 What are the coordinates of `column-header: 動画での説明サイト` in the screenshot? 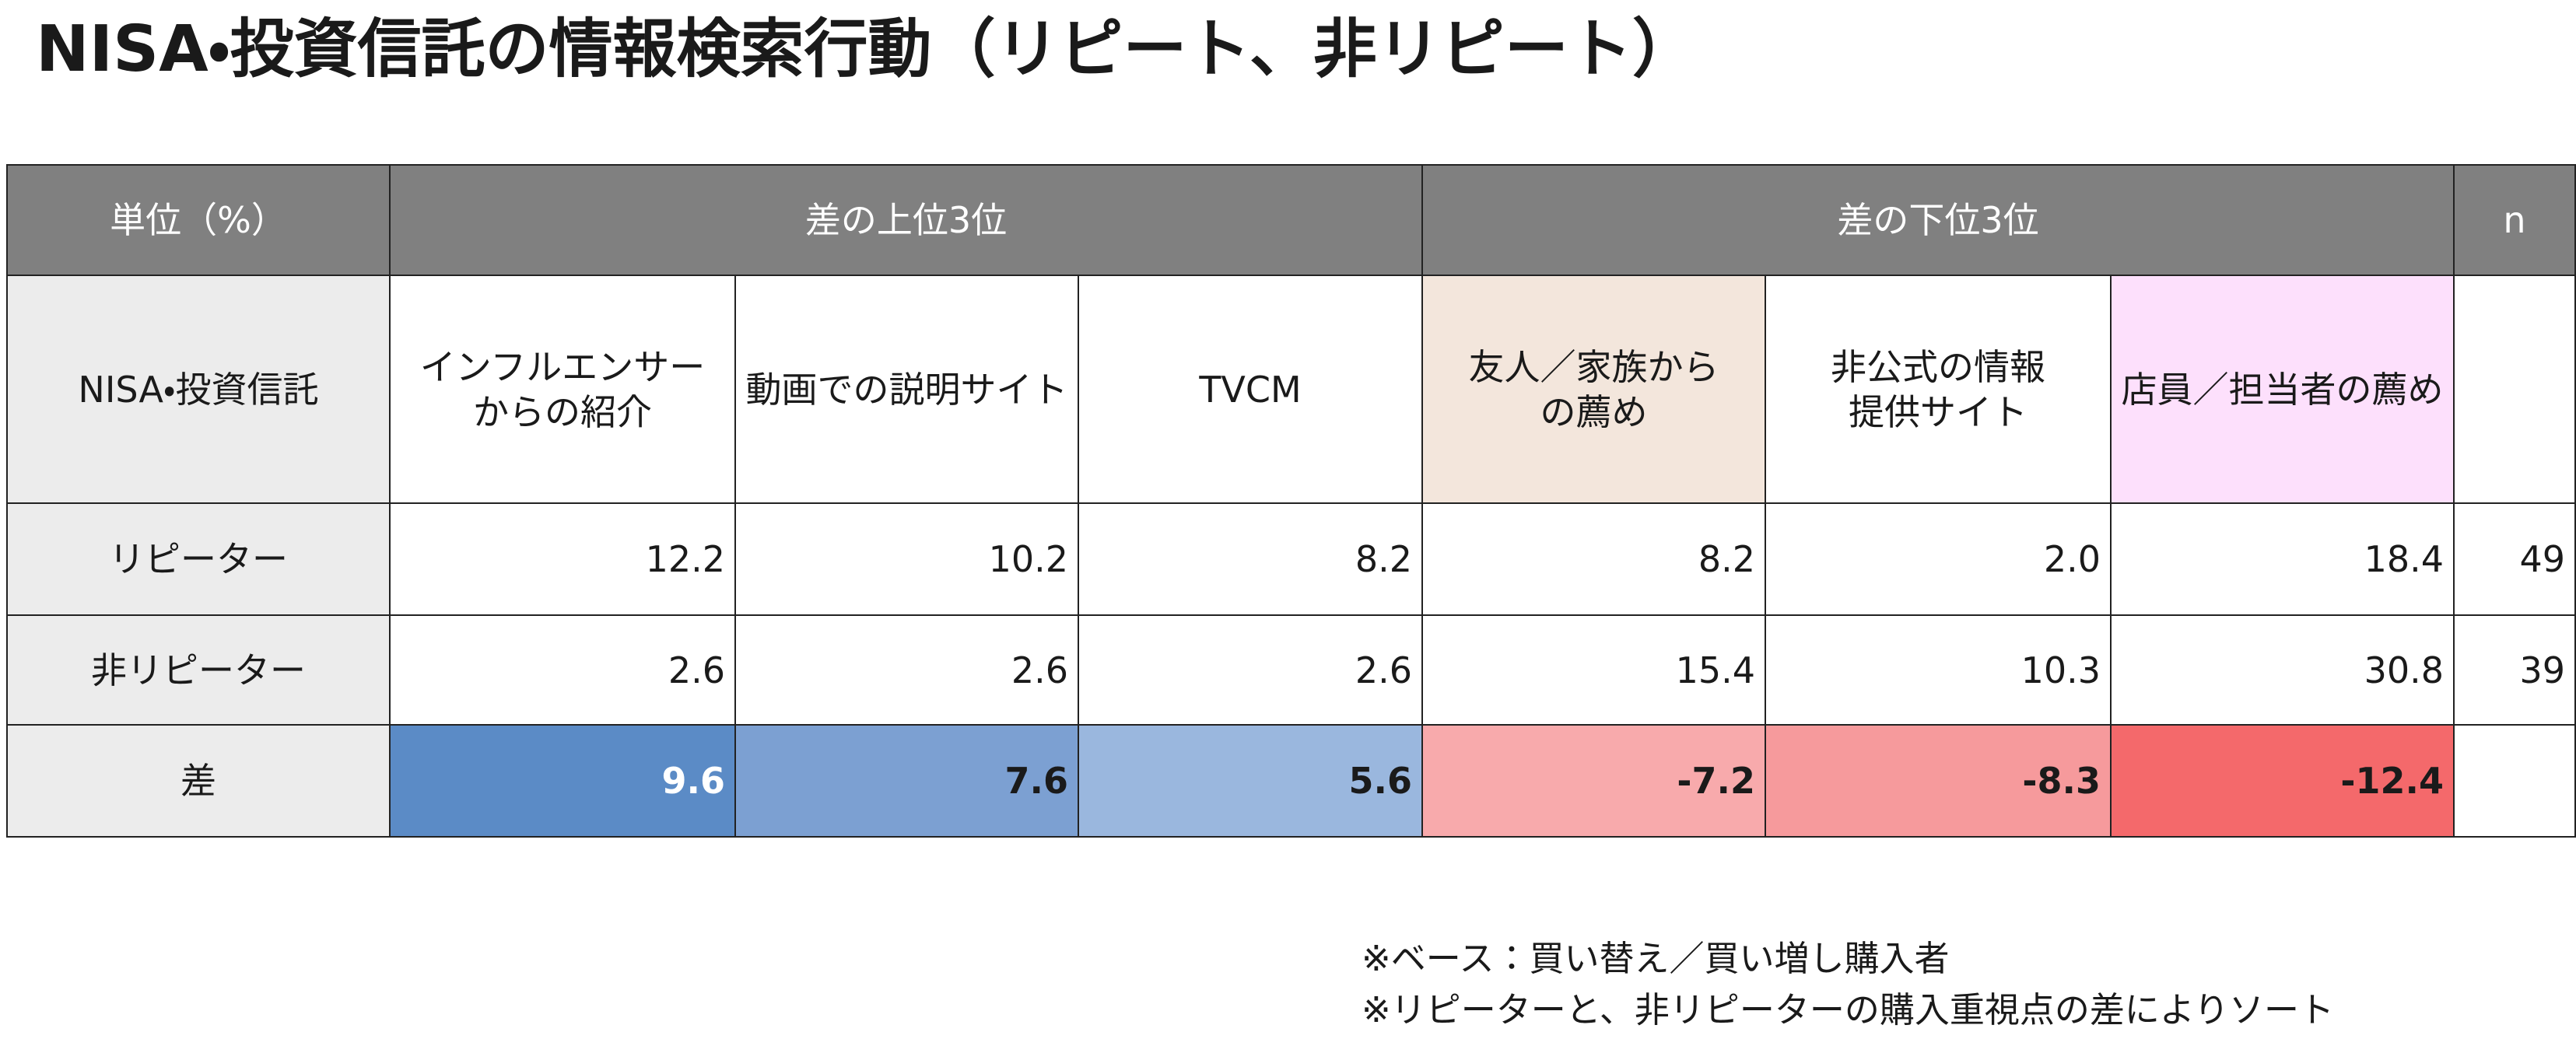 It's located at (907, 390).